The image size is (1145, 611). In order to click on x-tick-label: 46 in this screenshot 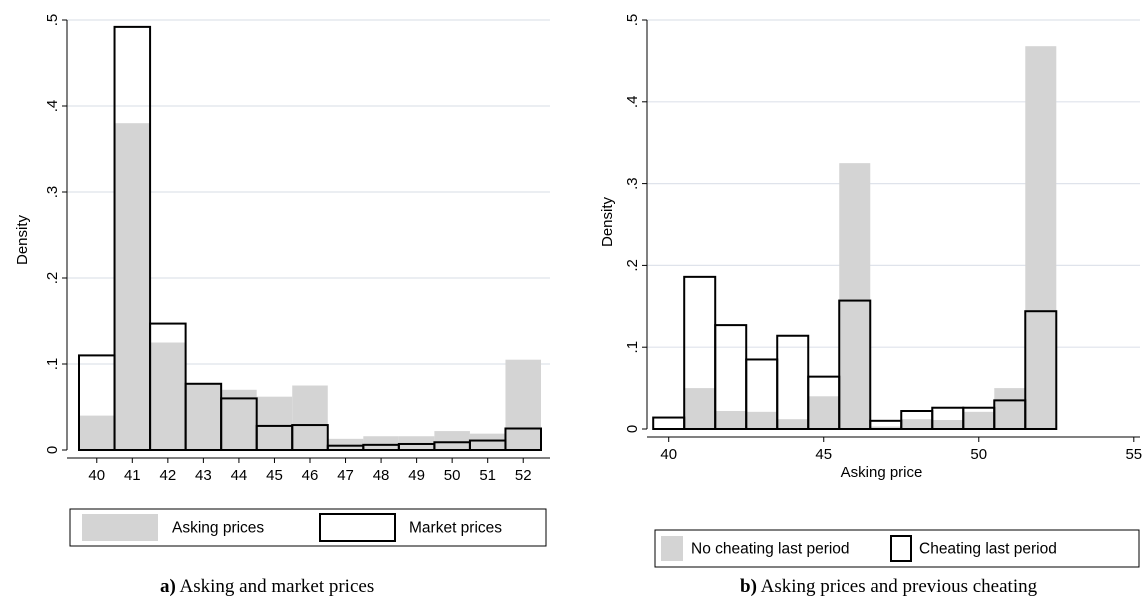, I will do `click(310, 475)`.